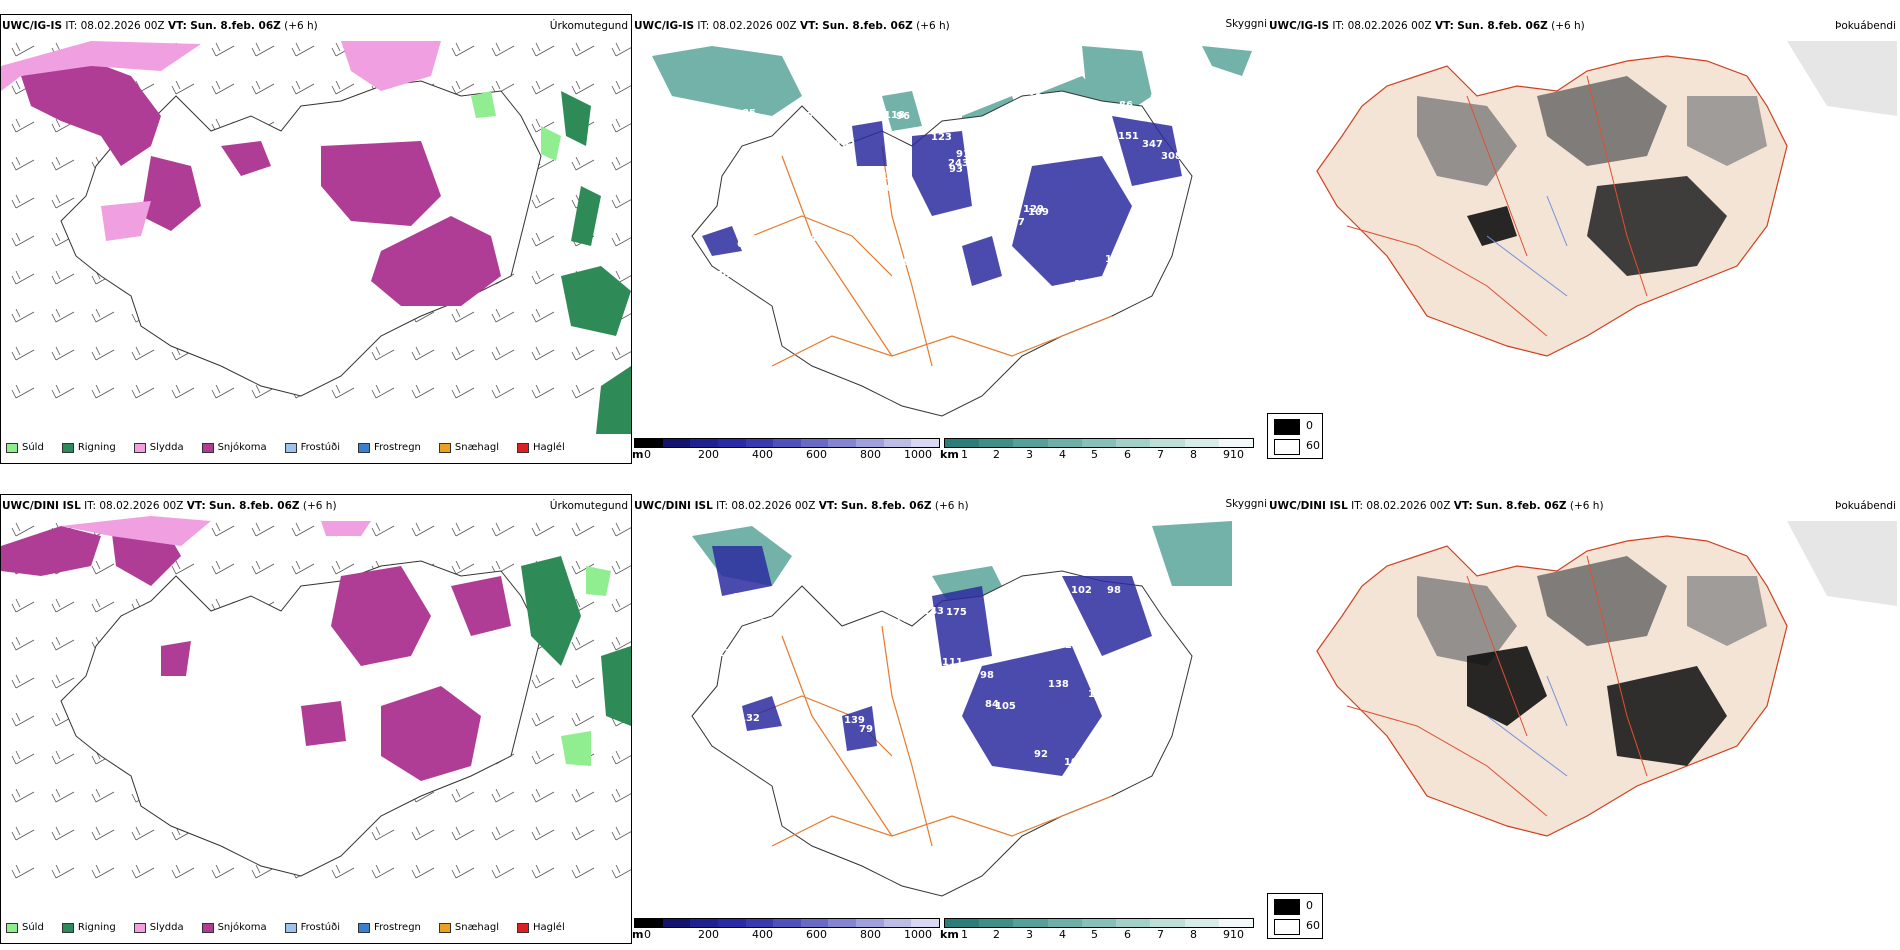 This screenshot has height=950, width=1900. Describe the element at coordinates (1114, 590) in the screenshot. I see `cloud-base-label: 98` at that location.